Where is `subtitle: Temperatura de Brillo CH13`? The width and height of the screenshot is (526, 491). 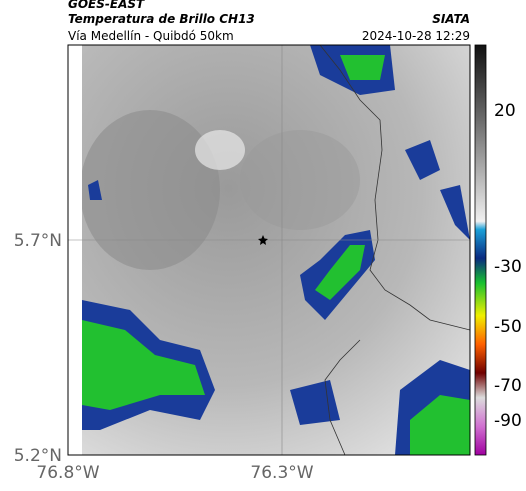
subtitle: Temperatura de Brillo CH13 is located at coordinates (161, 19).